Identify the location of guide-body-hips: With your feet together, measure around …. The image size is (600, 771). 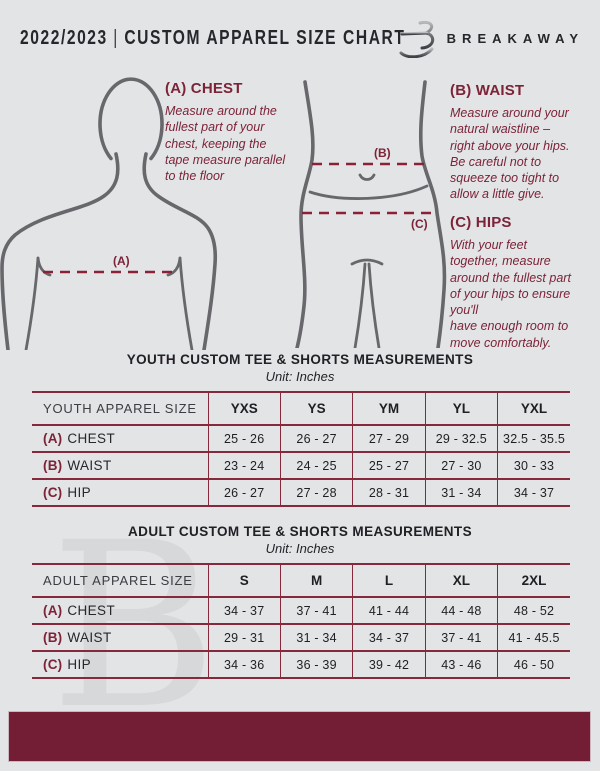
(510, 294).